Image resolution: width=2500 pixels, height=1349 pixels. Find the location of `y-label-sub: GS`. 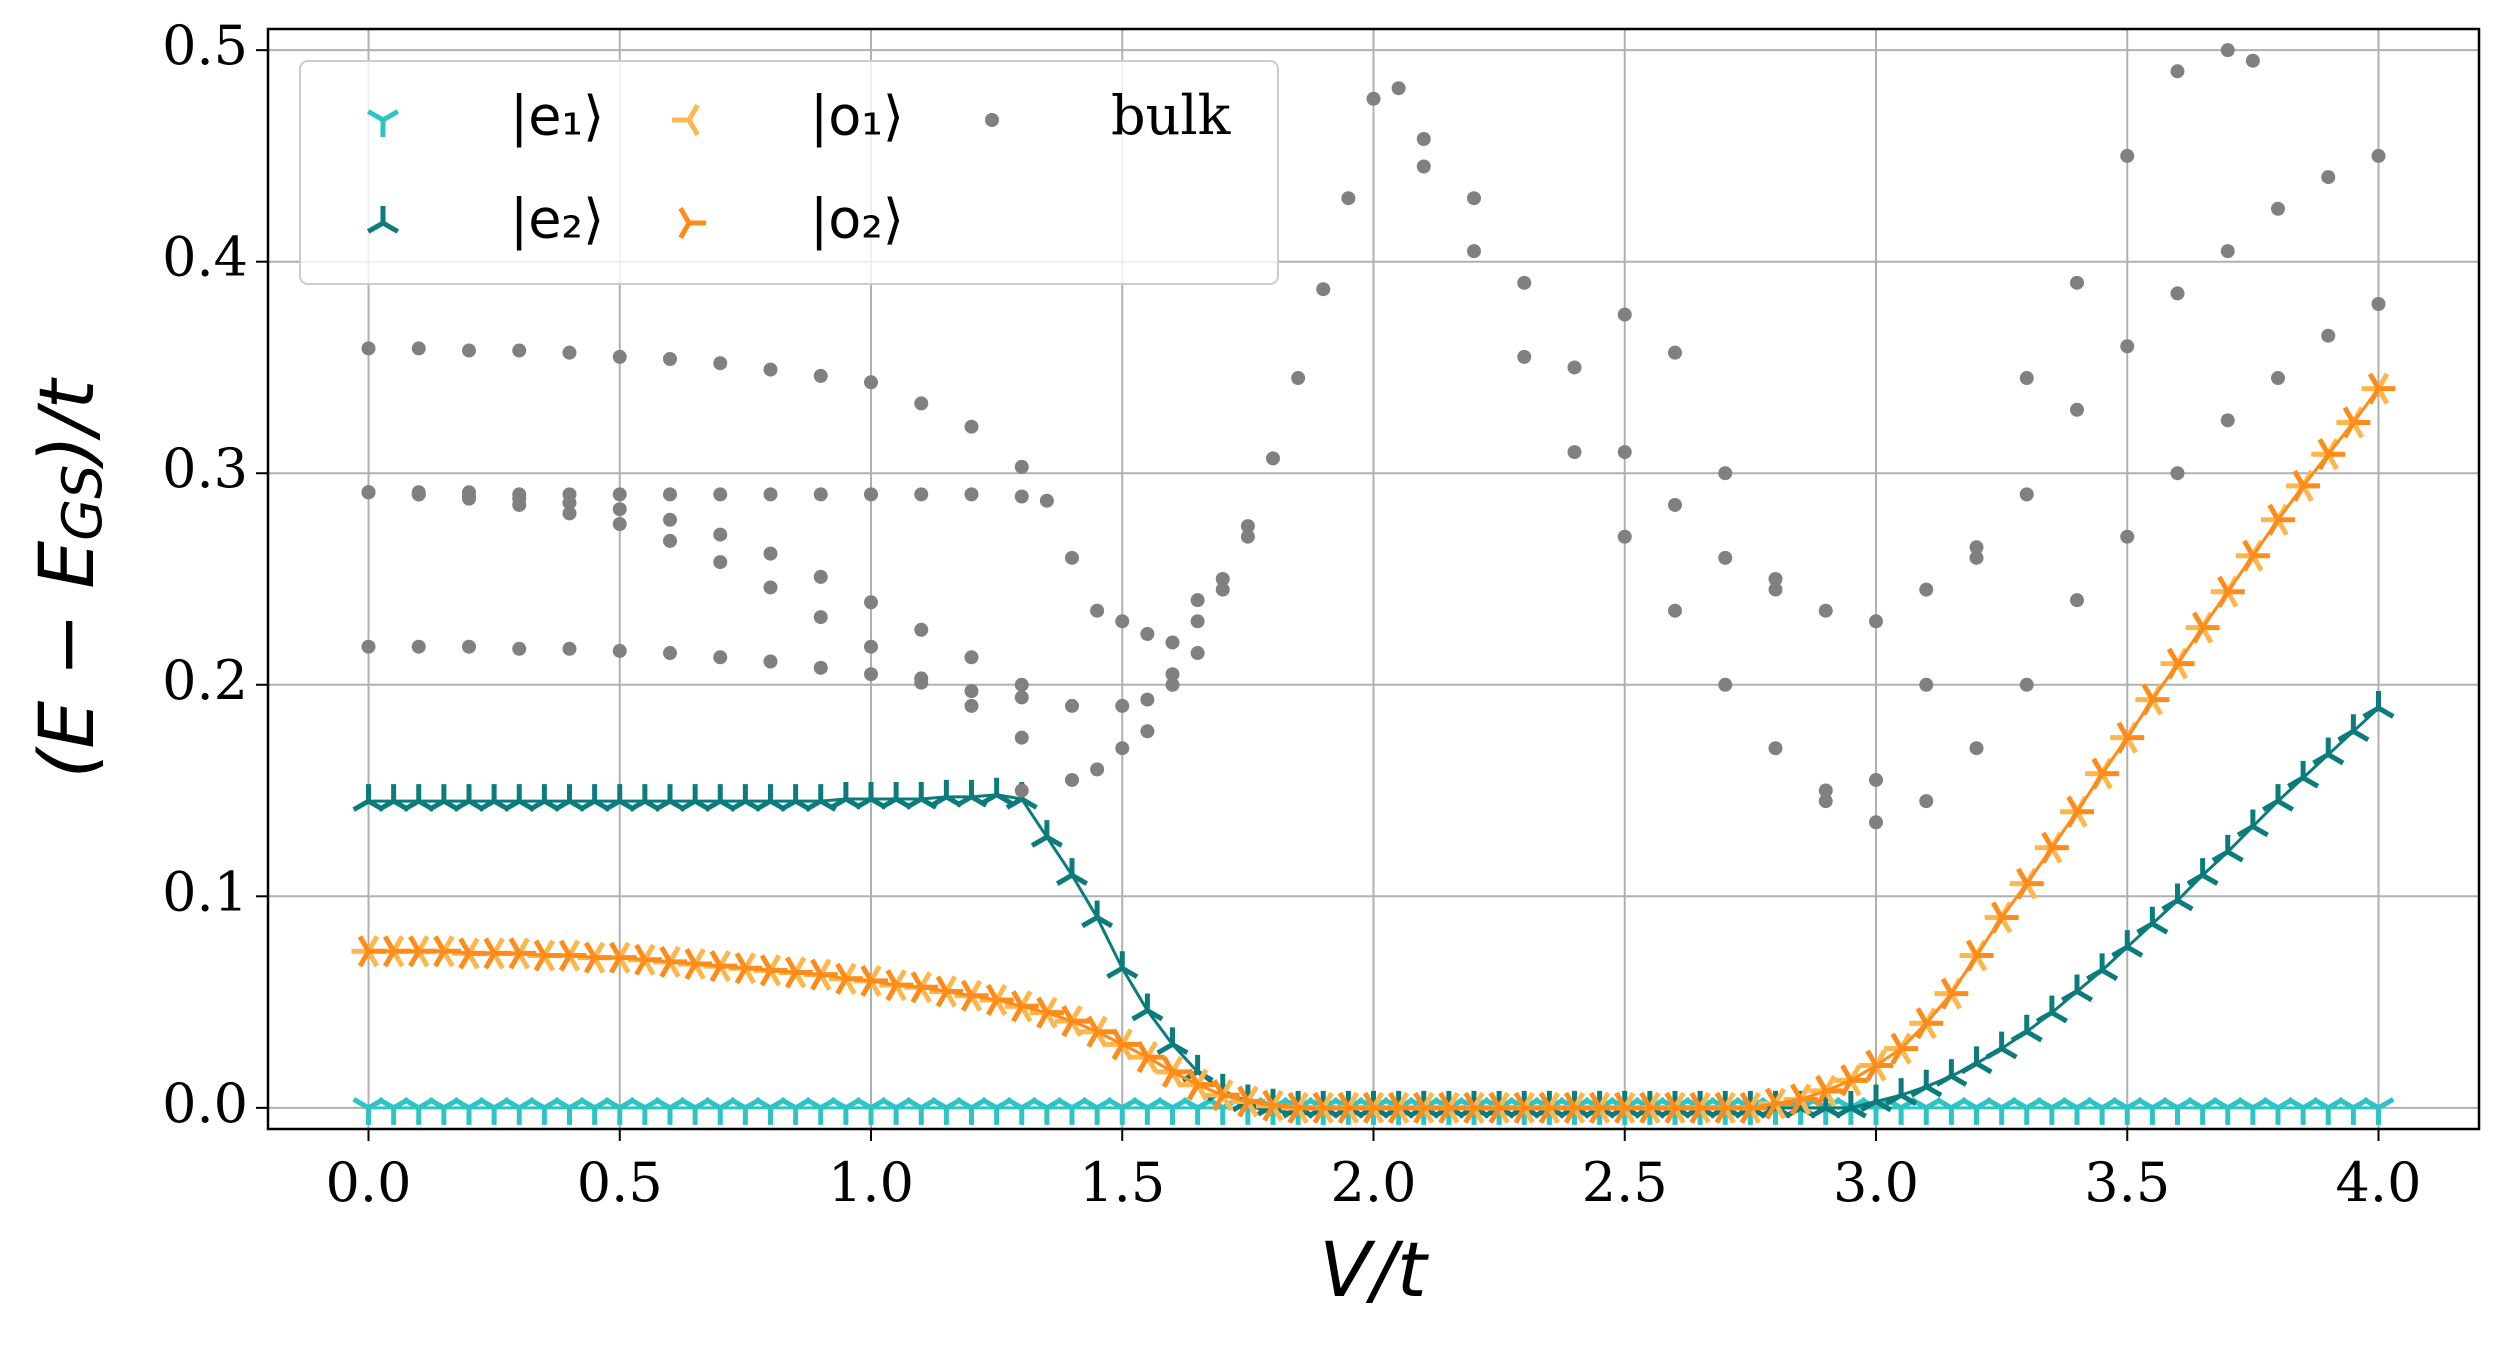

y-label-sub: GS is located at coordinates (82, 503).